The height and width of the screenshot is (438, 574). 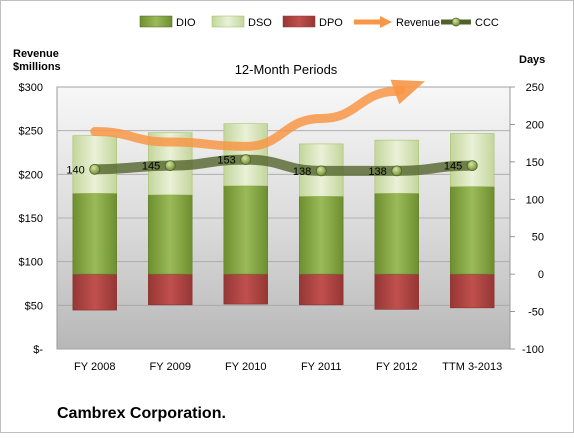 What do you see at coordinates (532, 60) in the screenshot?
I see `right-axis-title: Days` at bounding box center [532, 60].